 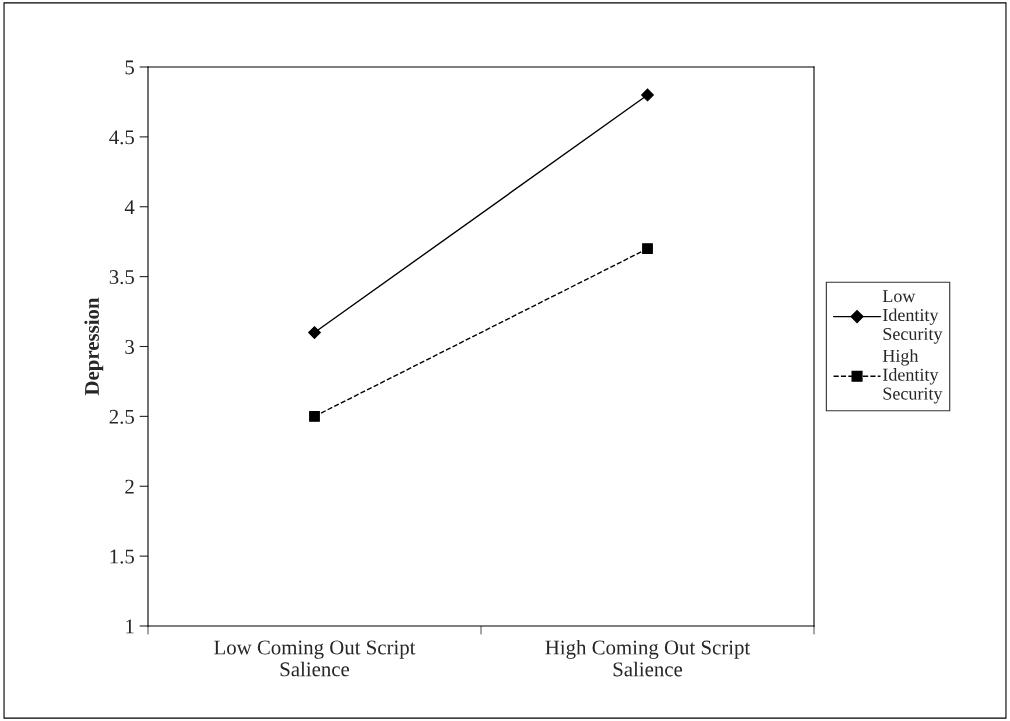 What do you see at coordinates (648, 658) in the screenshot?
I see `x-tick-label: High Coming Out Script Salience` at bounding box center [648, 658].